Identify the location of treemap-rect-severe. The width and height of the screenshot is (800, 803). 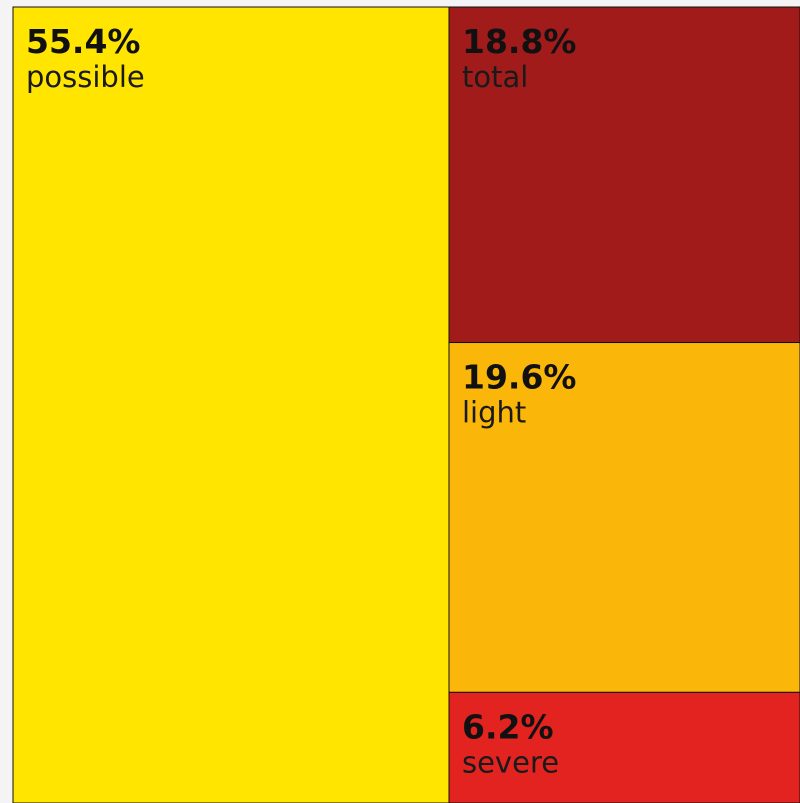
(624, 747).